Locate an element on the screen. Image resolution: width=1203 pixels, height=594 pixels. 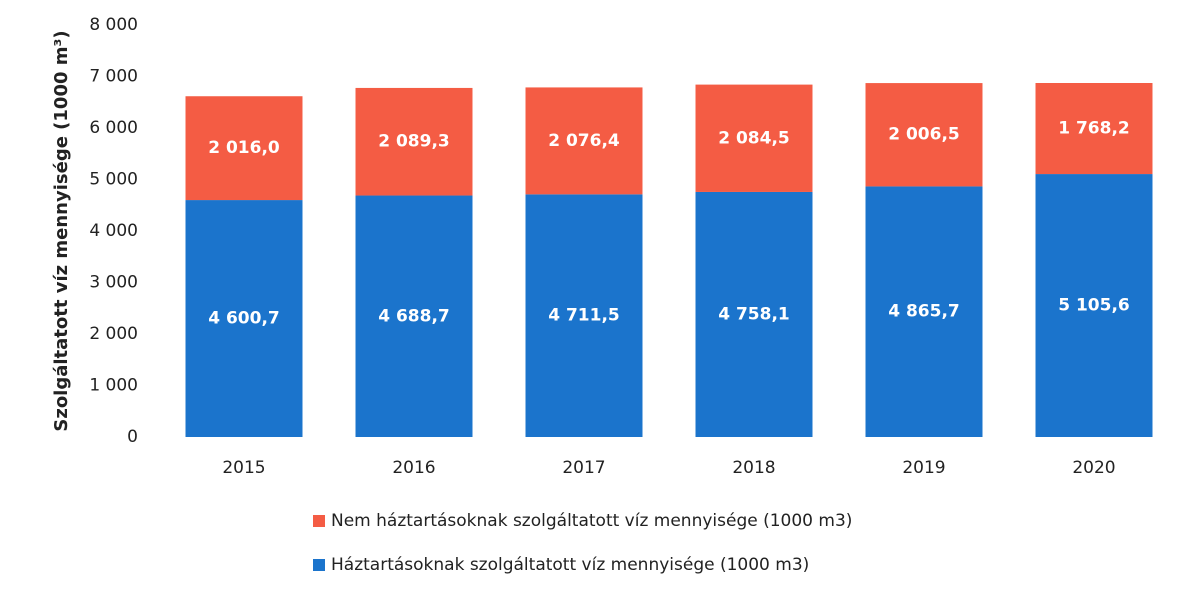
y-tick-label: 1 000 is located at coordinates (113, 386).